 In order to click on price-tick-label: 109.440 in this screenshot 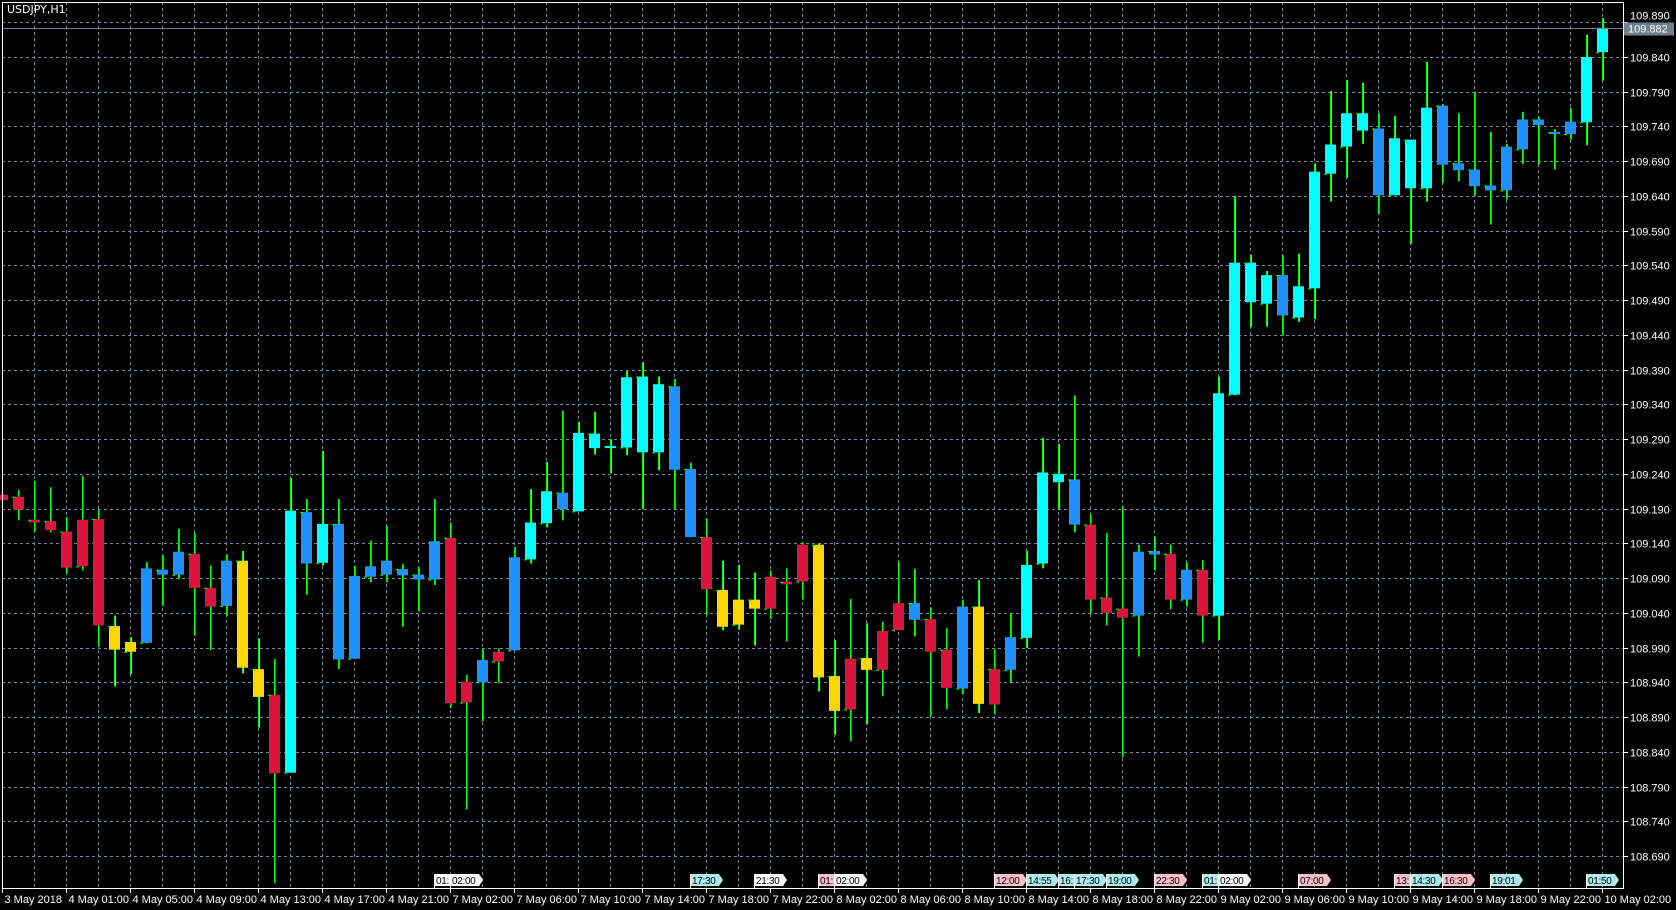, I will do `click(1650, 337)`.